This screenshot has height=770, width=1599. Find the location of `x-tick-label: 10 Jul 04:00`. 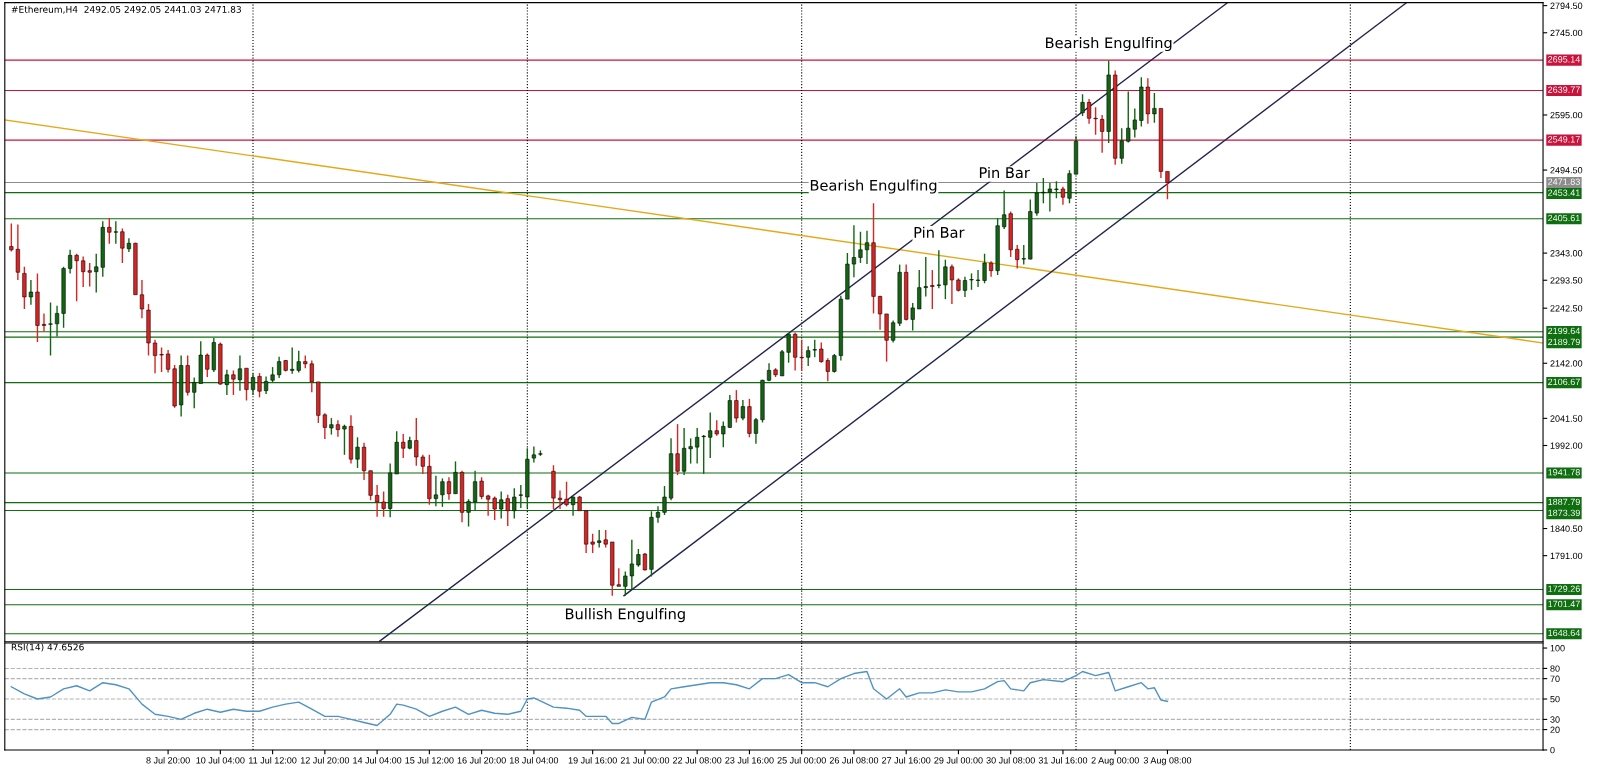

x-tick-label: 10 Jul 04:00 is located at coordinates (220, 760).